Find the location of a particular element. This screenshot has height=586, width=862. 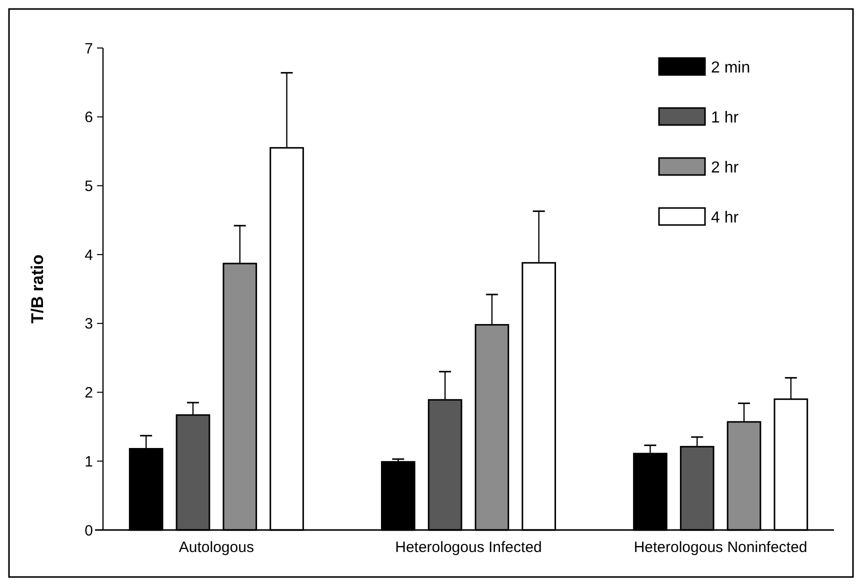

y-tick-label: 3 is located at coordinates (88, 324).